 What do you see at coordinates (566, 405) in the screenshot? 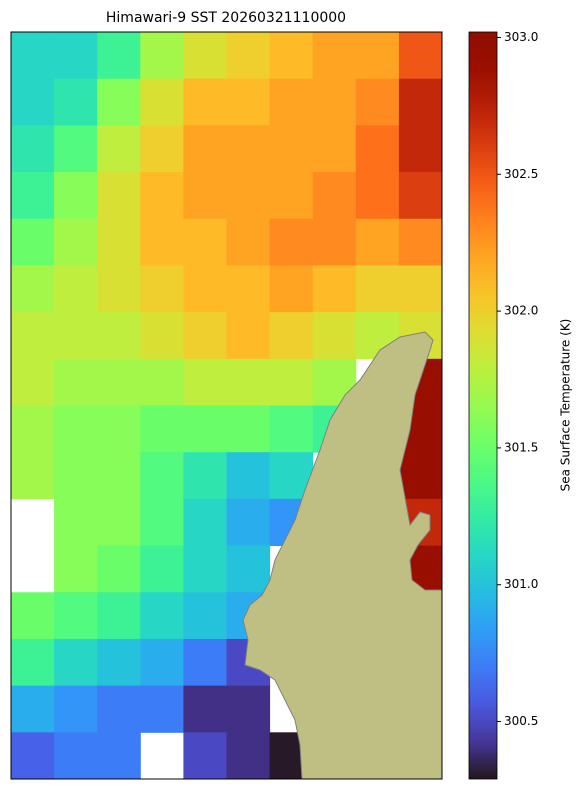
I see `colorbar-label: Sea Surface Temperature (K)` at bounding box center [566, 405].